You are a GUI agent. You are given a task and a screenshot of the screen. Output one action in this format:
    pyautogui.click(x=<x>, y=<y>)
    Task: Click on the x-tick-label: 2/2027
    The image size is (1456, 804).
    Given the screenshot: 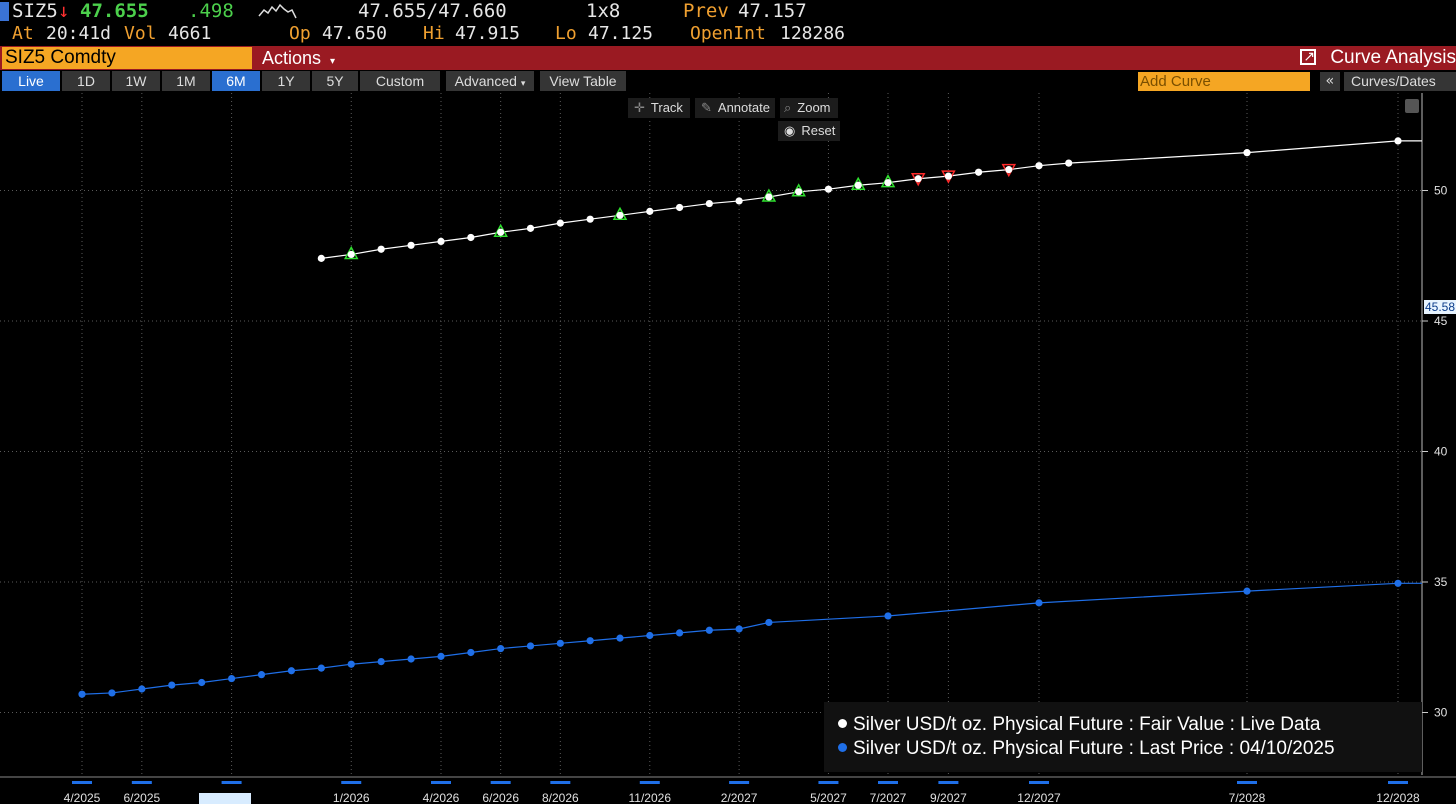 What is the action you would take?
    pyautogui.click(x=739, y=797)
    